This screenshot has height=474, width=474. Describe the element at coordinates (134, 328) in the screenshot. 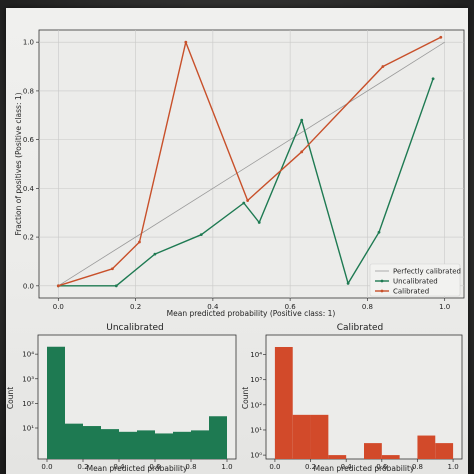

I see `uncalibrated-histogram-title: Uncalibrated` at that location.